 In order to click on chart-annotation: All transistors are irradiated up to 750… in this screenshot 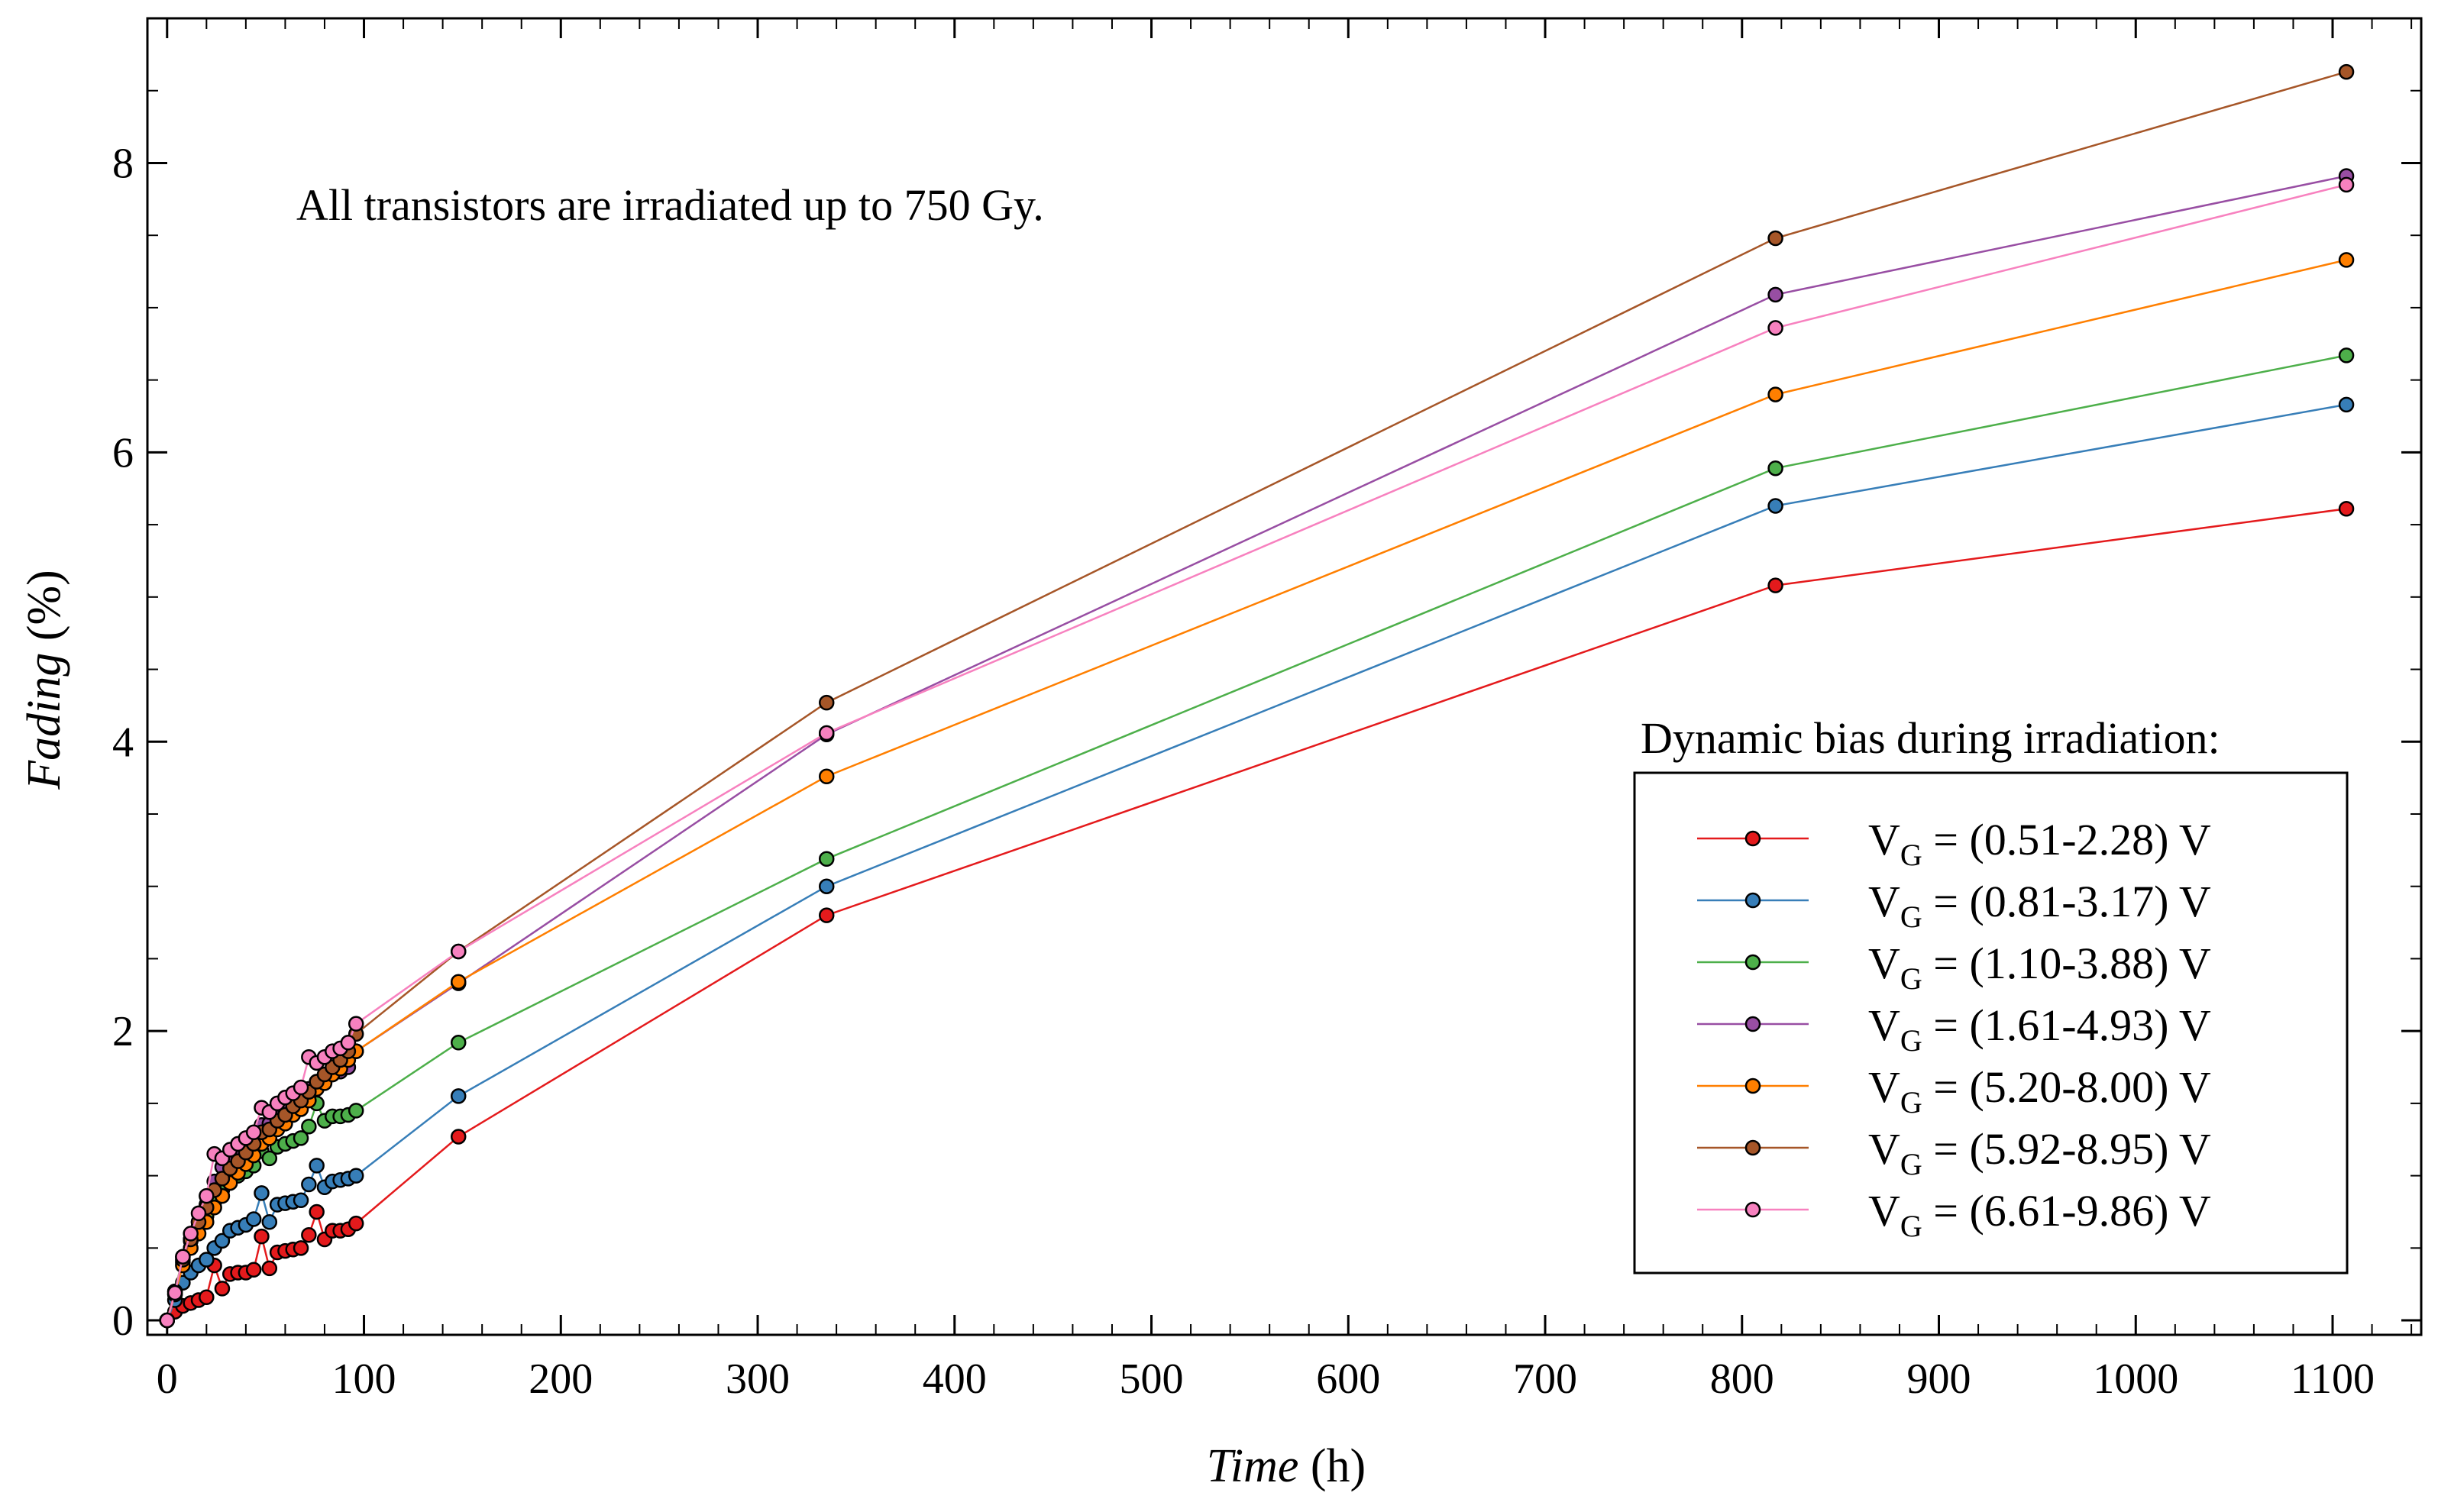, I will do `click(670, 205)`.